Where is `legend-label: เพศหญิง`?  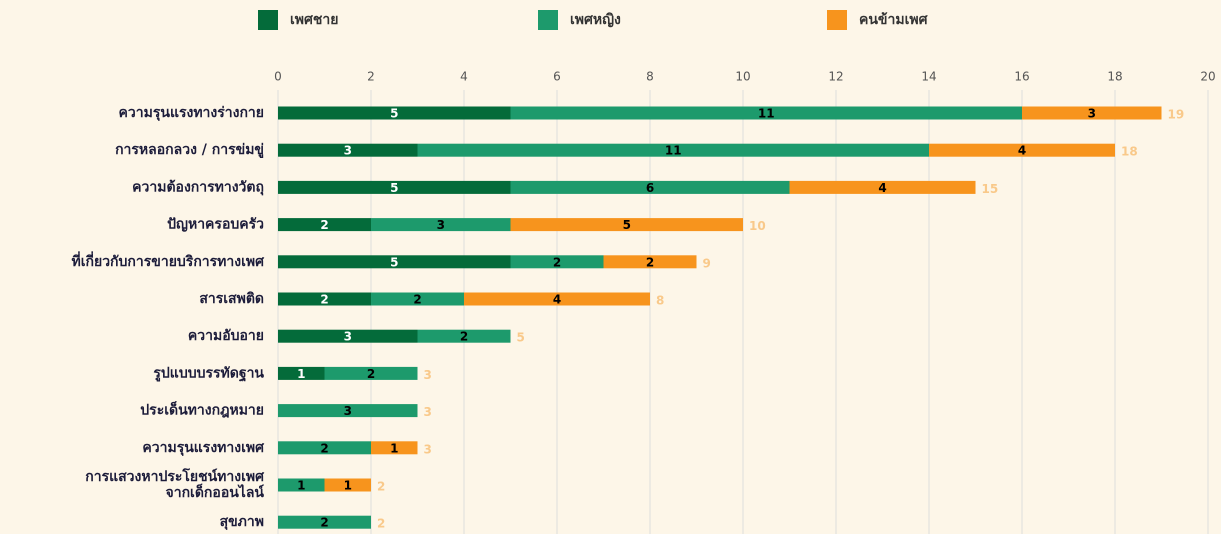
legend-label: เพศหญิง is located at coordinates (595, 20).